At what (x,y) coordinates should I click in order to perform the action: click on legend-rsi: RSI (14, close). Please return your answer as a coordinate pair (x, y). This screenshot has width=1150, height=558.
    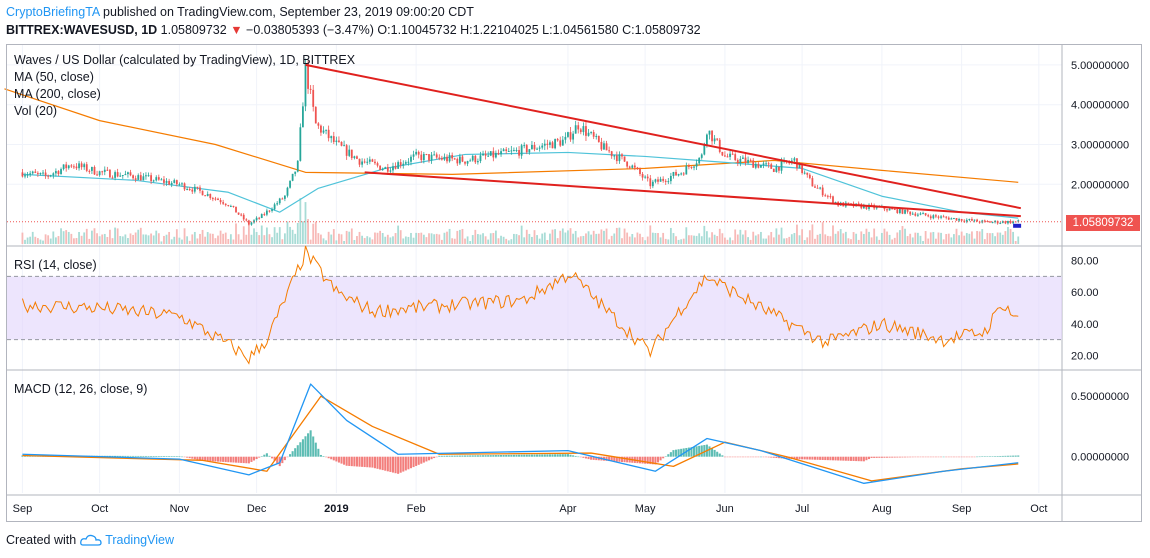
    Looking at the image, I should click on (55, 265).